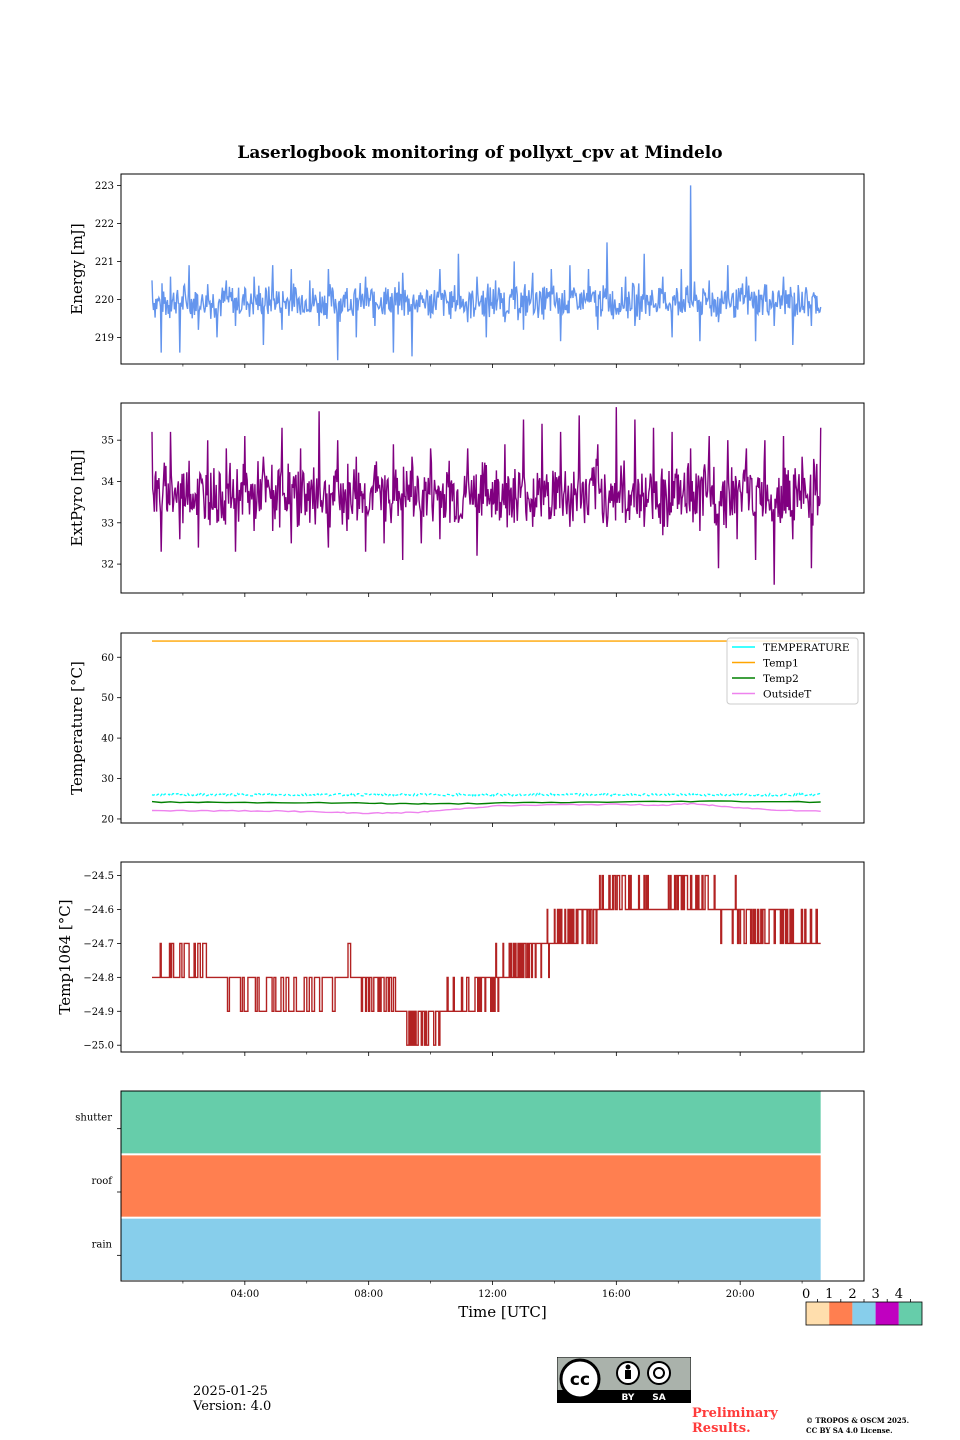 This screenshot has width=960, height=1440. Describe the element at coordinates (486, 802) in the screenshot. I see `series-temp2` at that location.